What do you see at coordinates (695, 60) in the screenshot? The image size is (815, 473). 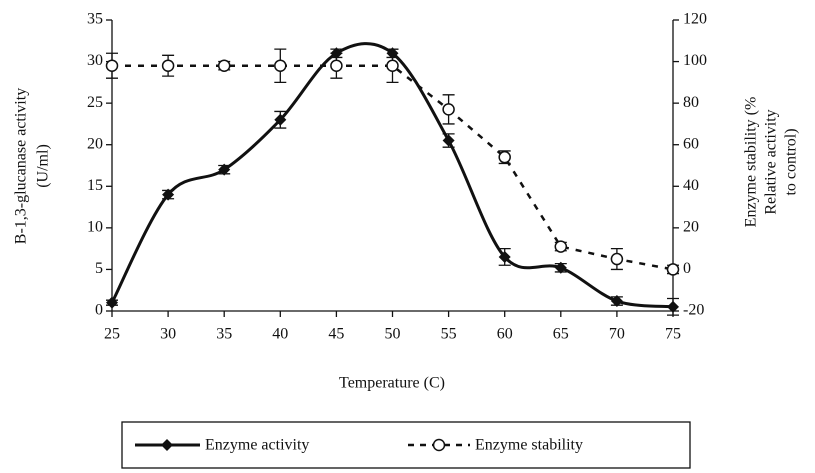 I see `y2-tick-label: 100` at bounding box center [695, 60].